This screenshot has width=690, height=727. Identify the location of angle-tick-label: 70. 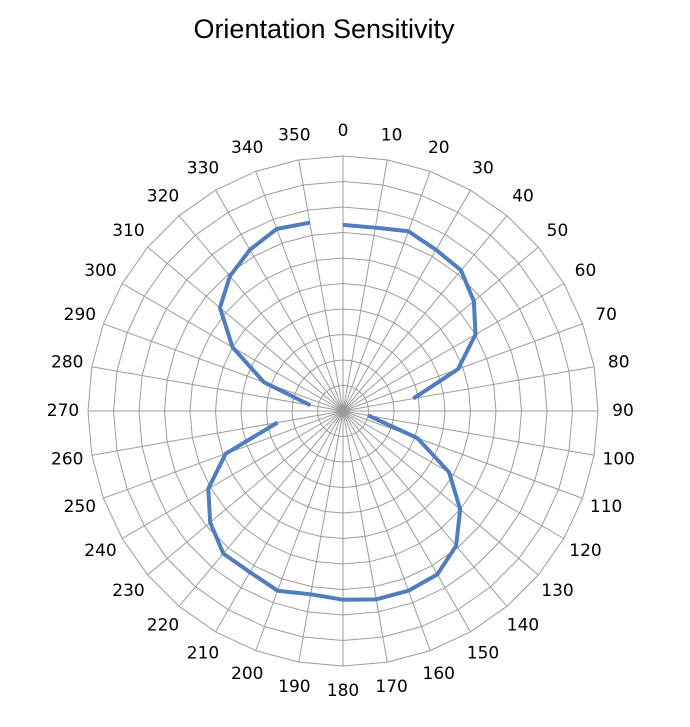
(606, 315).